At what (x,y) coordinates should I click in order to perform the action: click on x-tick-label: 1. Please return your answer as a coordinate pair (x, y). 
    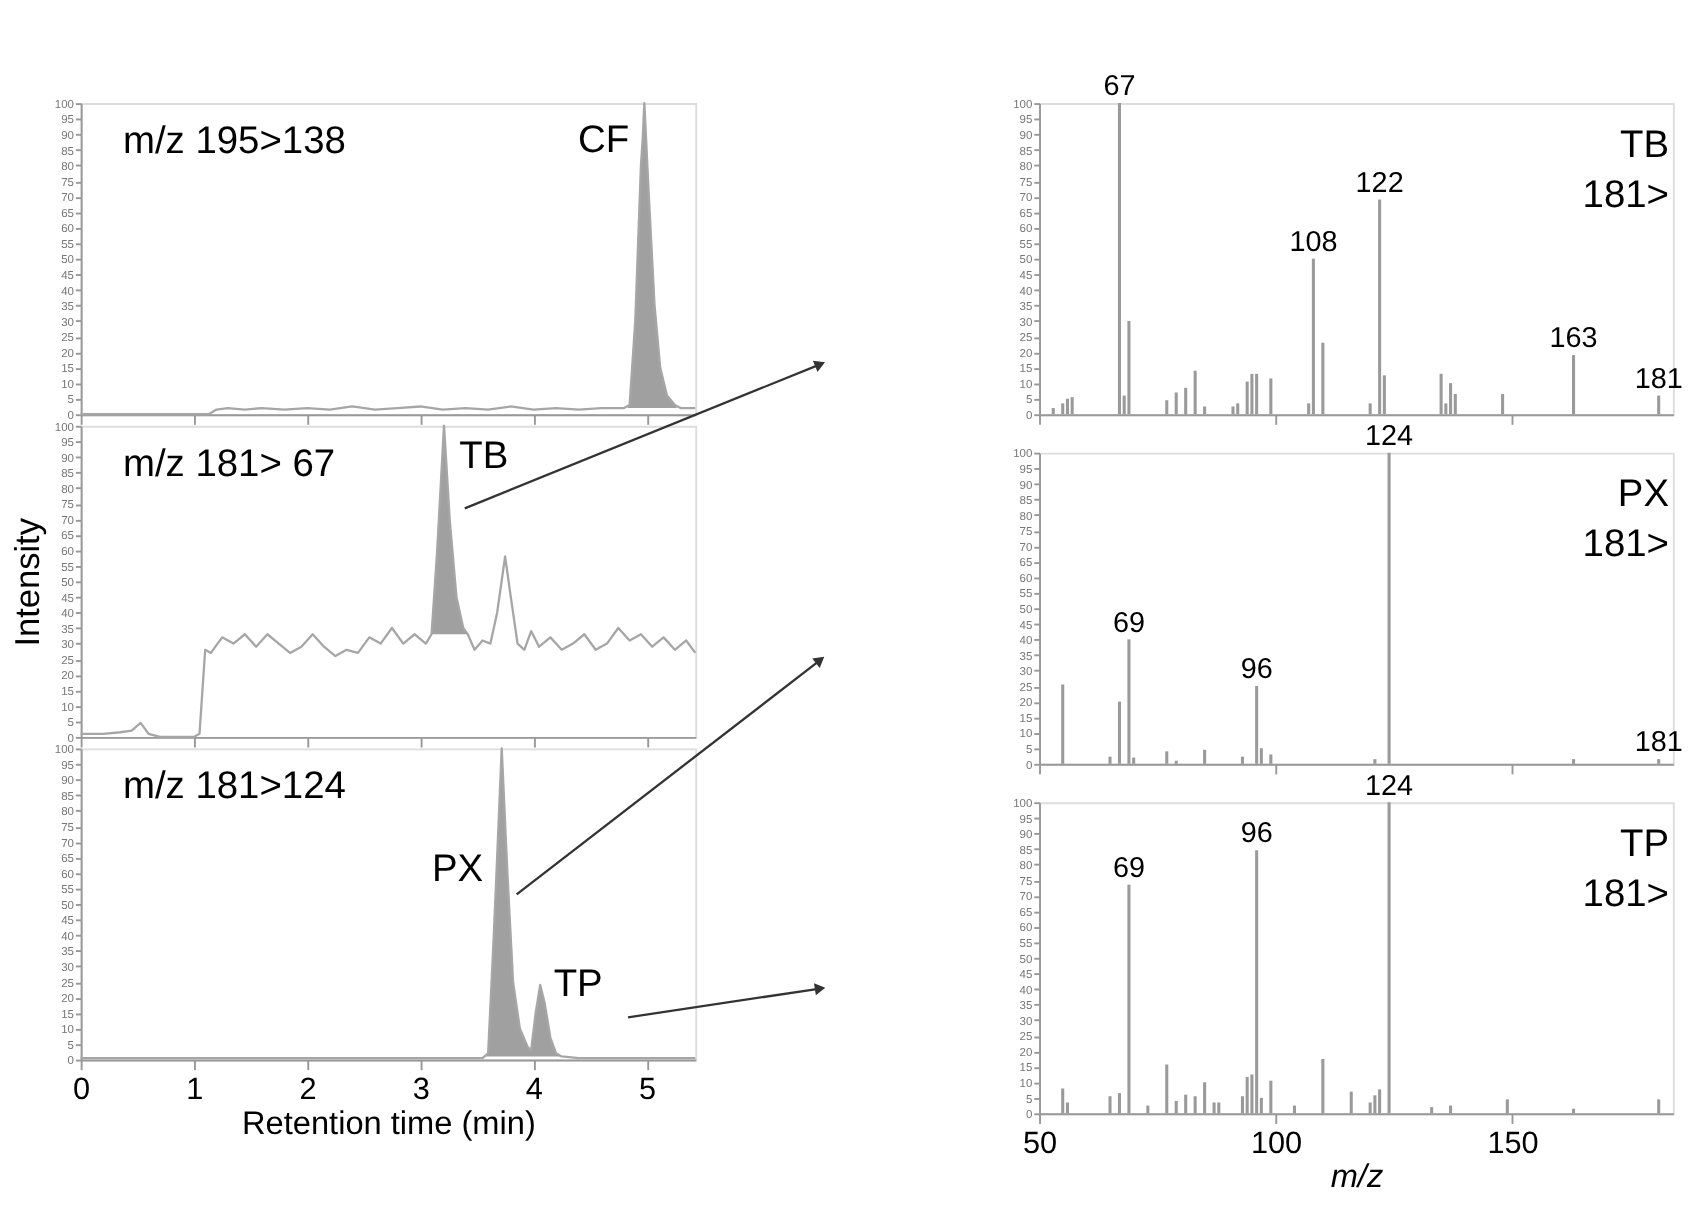
    Looking at the image, I should click on (195, 1089).